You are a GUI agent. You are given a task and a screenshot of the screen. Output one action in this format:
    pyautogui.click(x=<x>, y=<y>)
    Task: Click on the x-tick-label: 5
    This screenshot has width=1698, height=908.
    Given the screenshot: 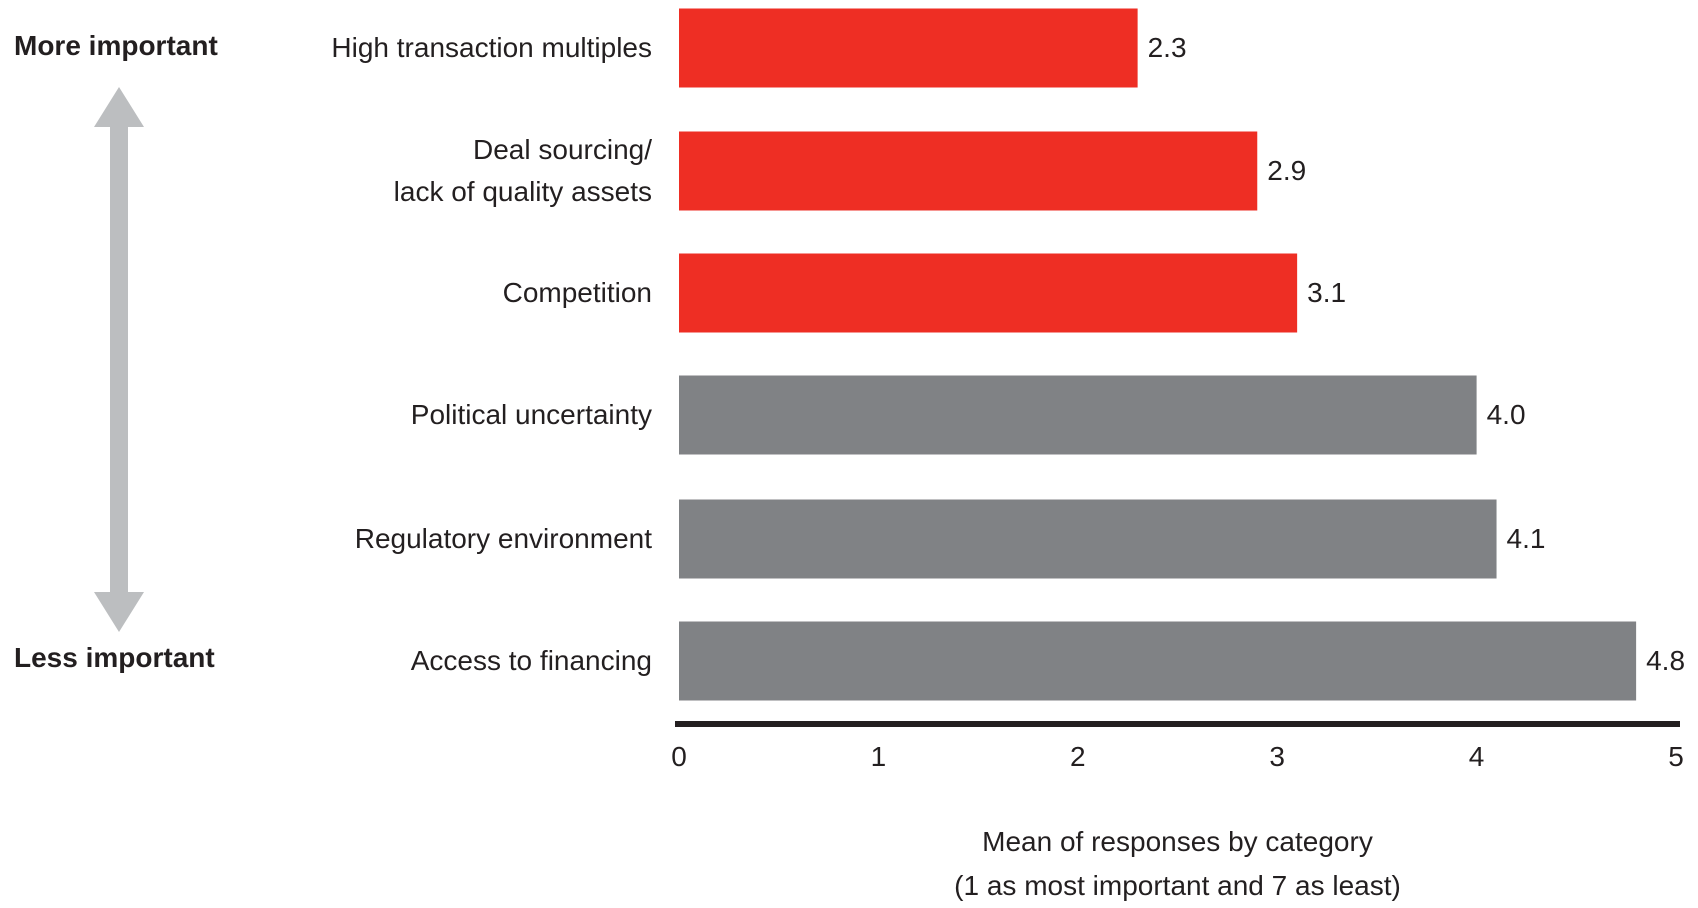 What is the action you would take?
    pyautogui.click(x=1676, y=756)
    